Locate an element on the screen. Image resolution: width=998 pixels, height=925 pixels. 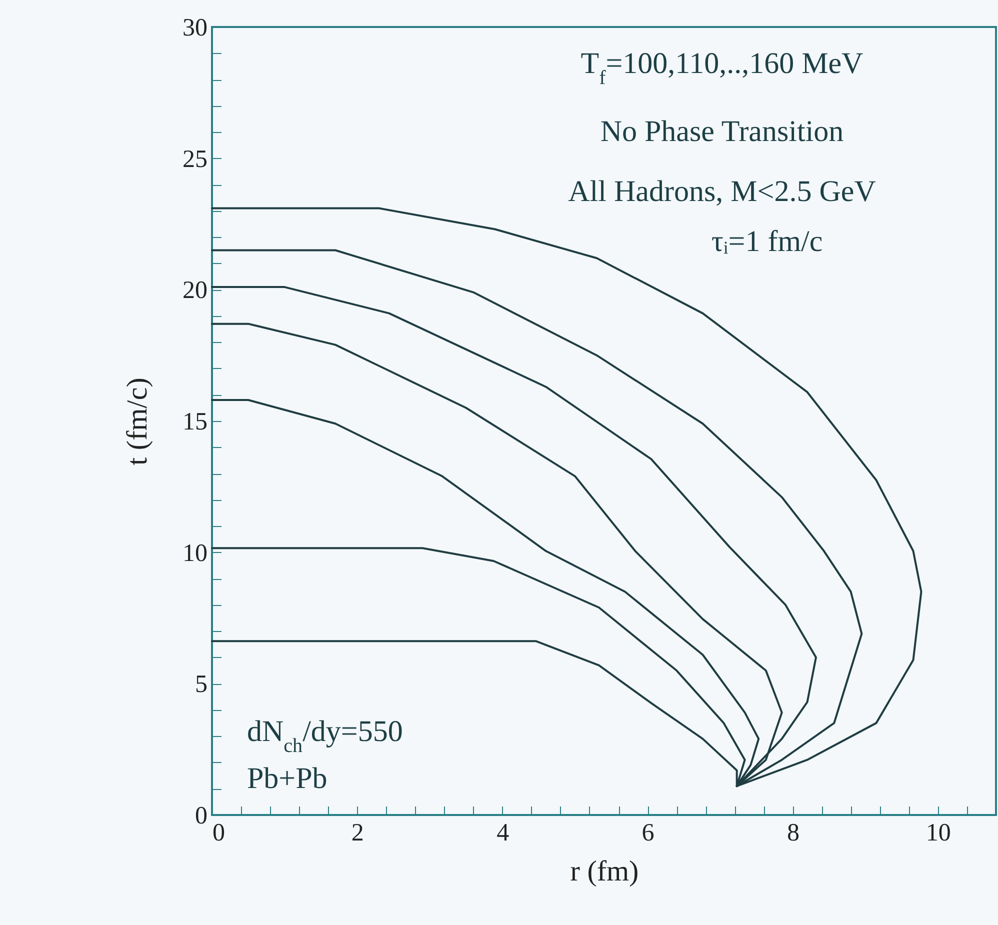
annotation: All Hadrons, M<2.5 GeV is located at coordinates (722, 191).